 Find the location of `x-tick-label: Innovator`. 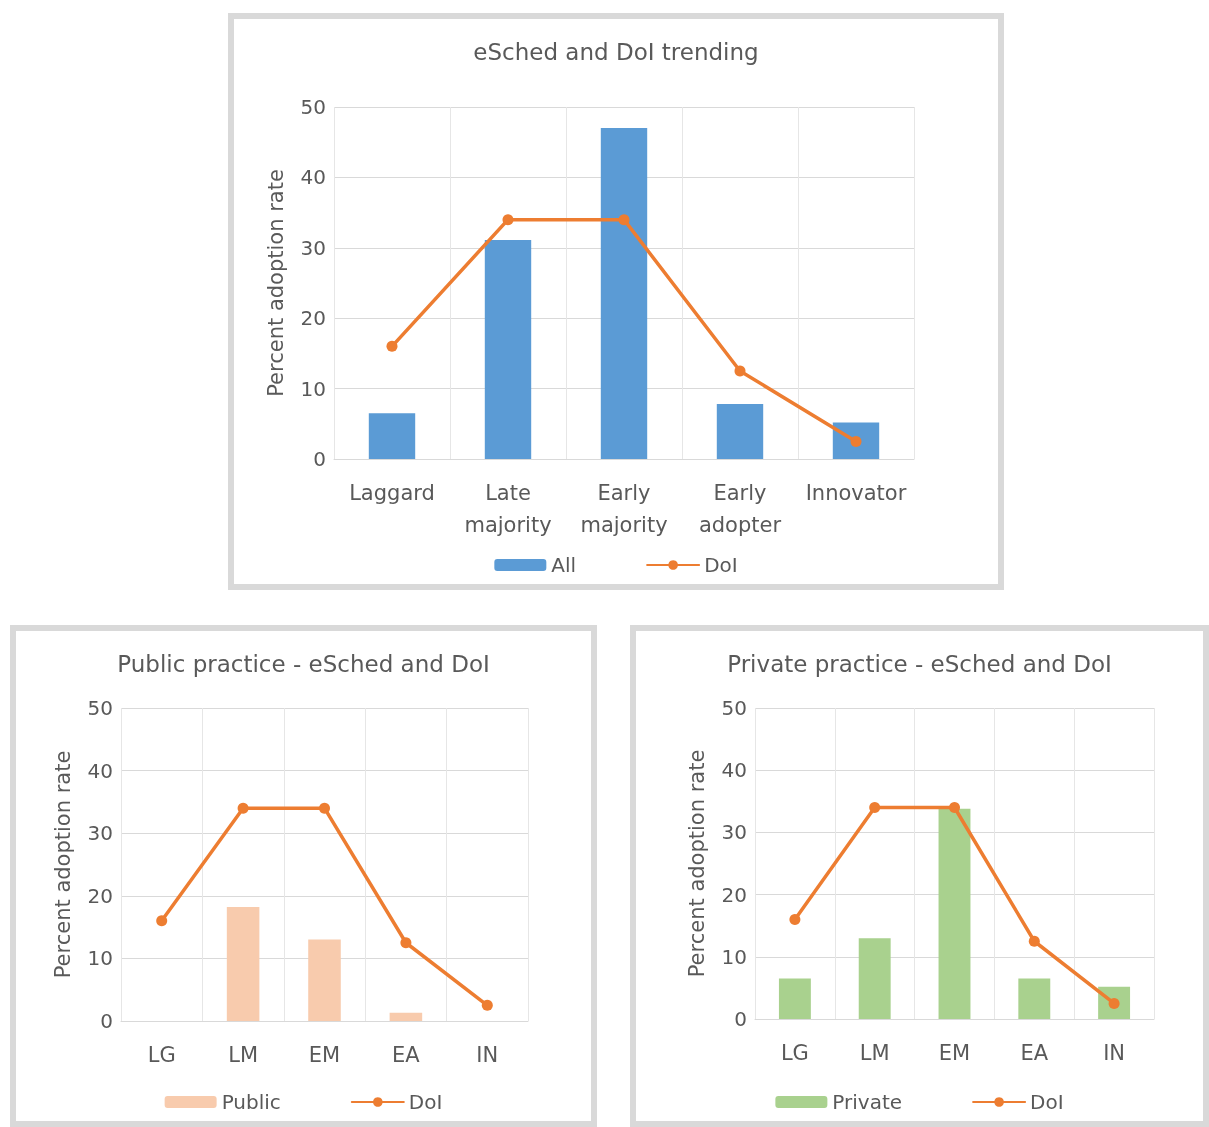

x-tick-label: Innovator is located at coordinates (856, 493).